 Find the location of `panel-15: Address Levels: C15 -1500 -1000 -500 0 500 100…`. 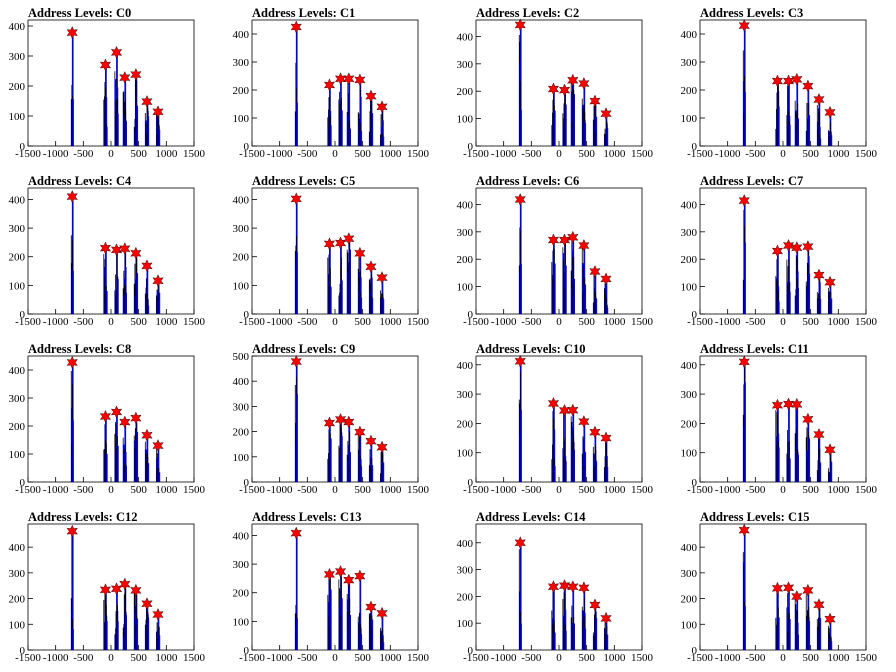

panel-15: Address Levels: C15 -1500 -1000 -500 0 500 100… is located at coordinates (779, 587).